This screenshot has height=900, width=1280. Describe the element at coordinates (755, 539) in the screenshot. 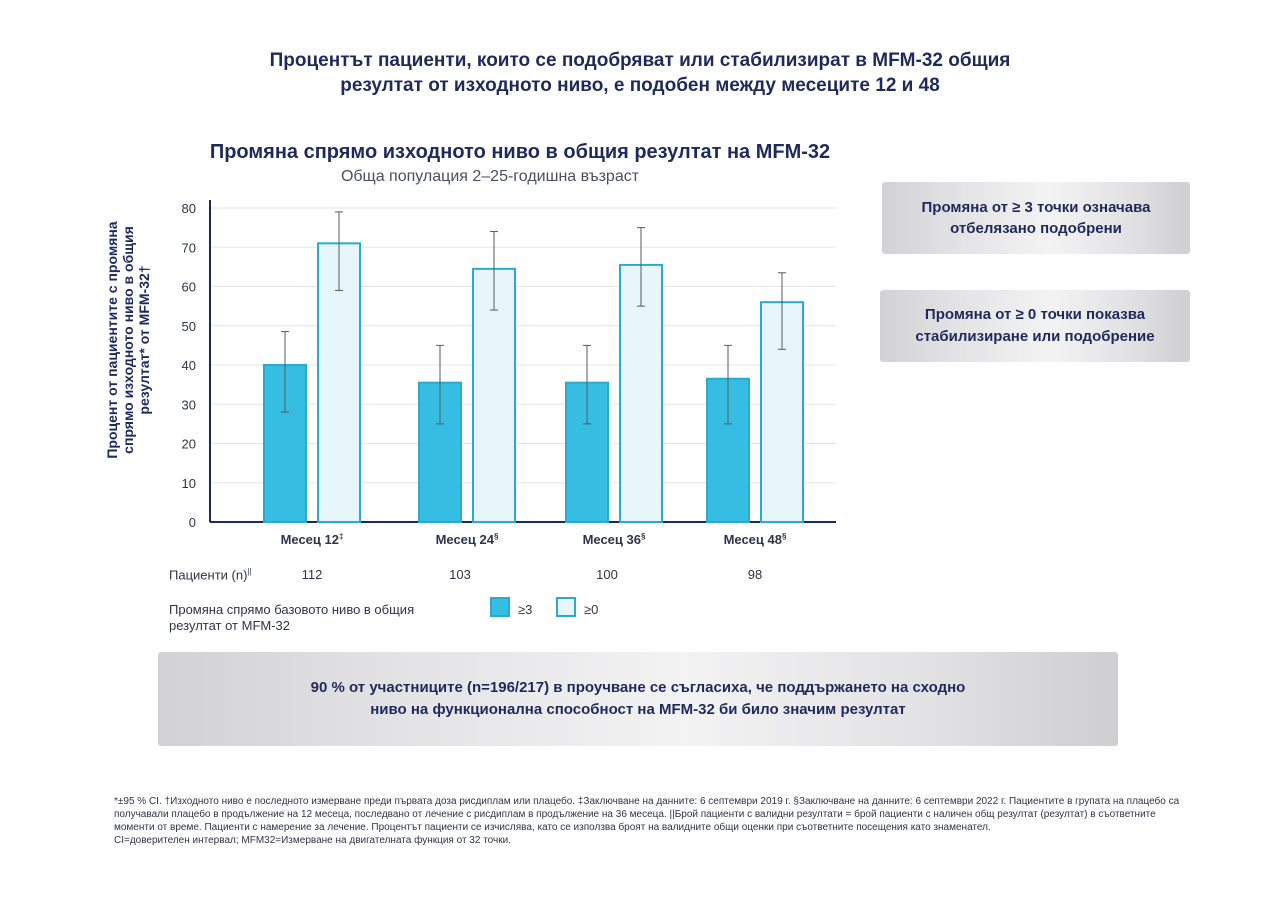

I see `x-category-label: Месец 48§` at that location.